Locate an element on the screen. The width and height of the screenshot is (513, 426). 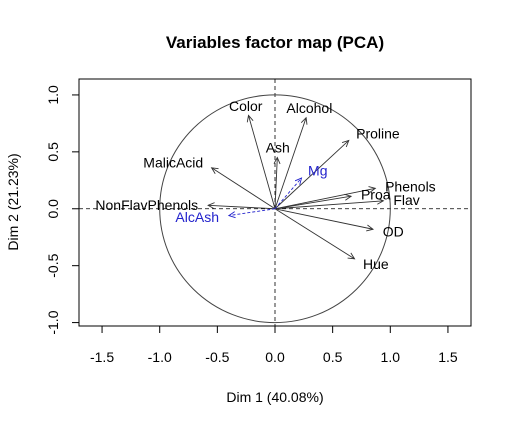
y-tick-label: 1.0 is located at coordinates (53, 95).